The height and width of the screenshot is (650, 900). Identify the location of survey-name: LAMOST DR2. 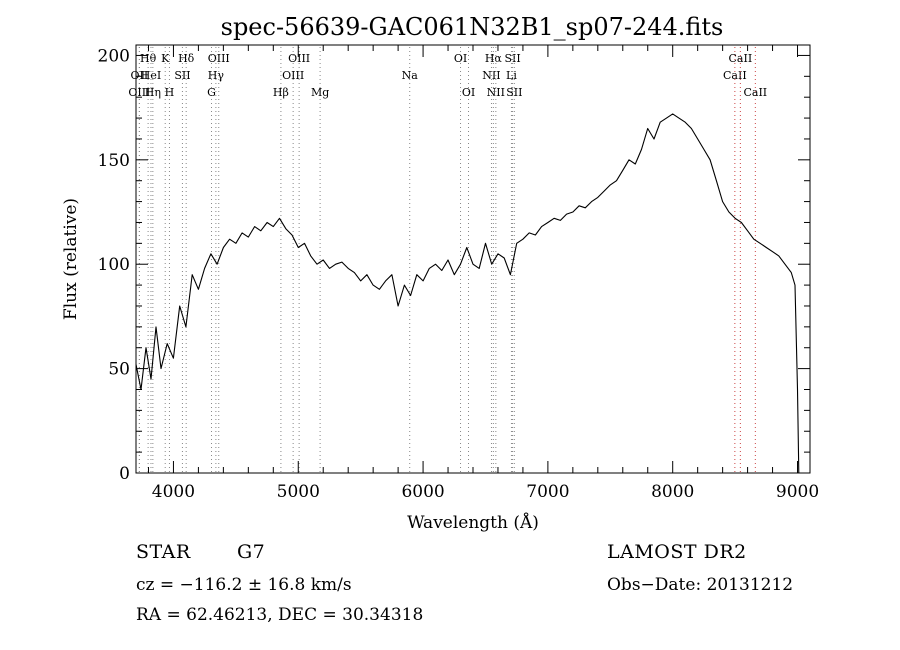
(677, 552).